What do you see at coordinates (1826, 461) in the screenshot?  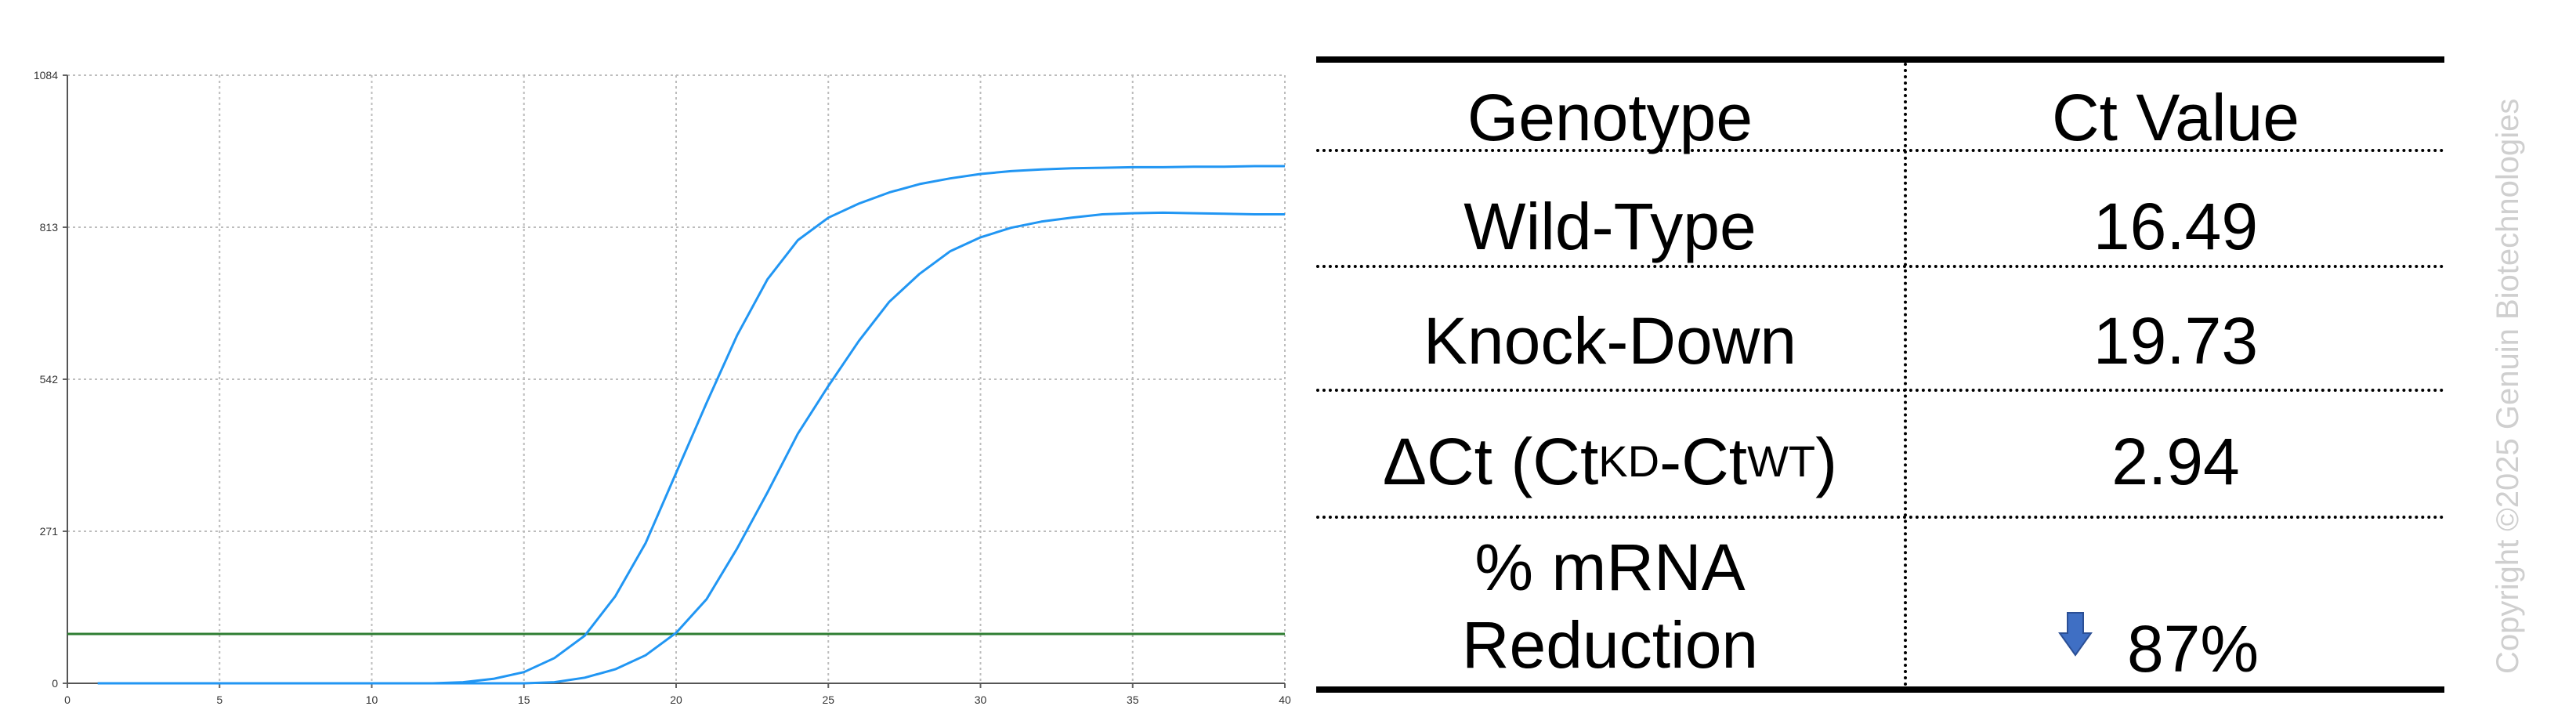 I see `delta-ct-suffix: )` at bounding box center [1826, 461].